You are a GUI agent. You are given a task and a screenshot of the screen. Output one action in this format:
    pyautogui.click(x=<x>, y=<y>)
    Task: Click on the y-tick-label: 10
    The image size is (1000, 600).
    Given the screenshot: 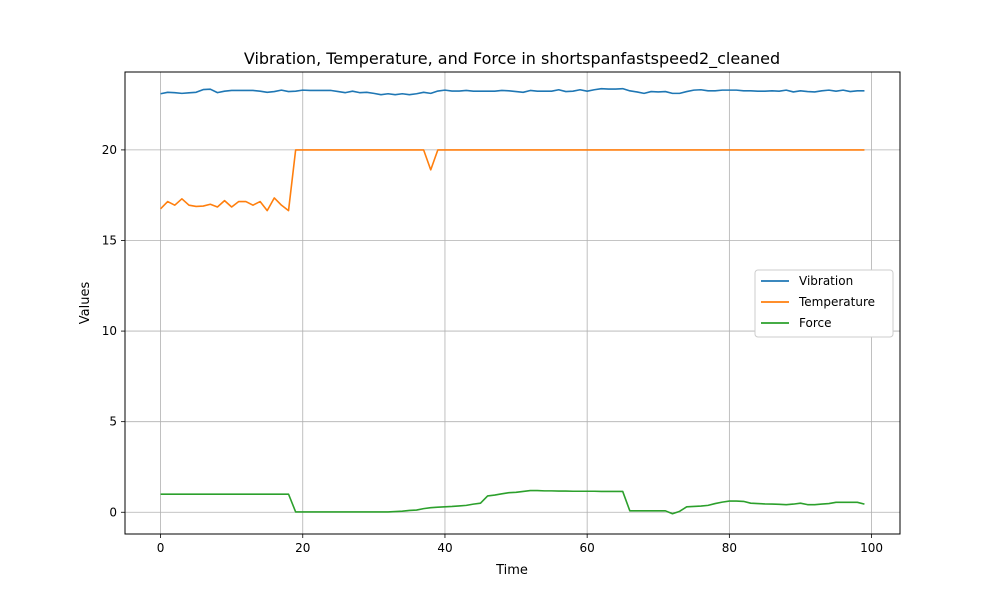 What is the action you would take?
    pyautogui.click(x=109, y=331)
    